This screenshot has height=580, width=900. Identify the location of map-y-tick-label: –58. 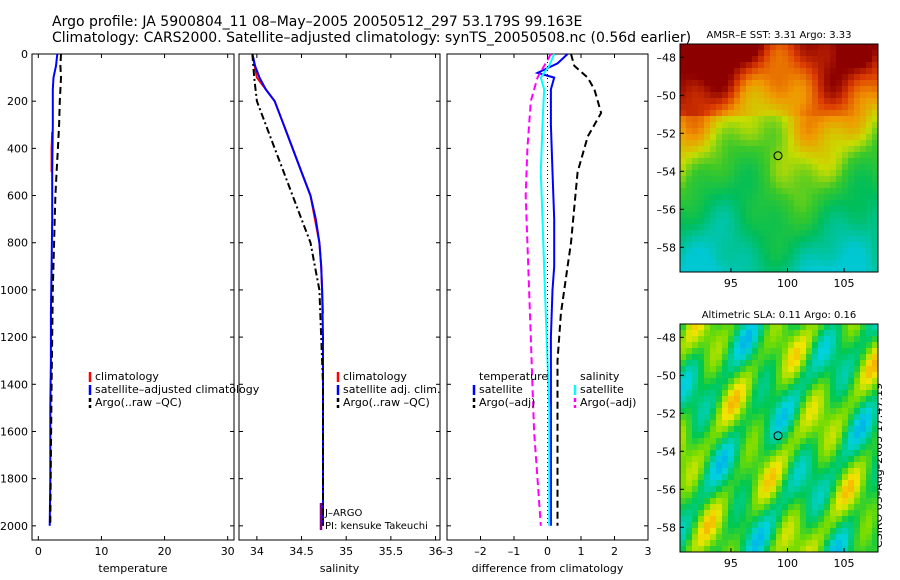
(667, 247).